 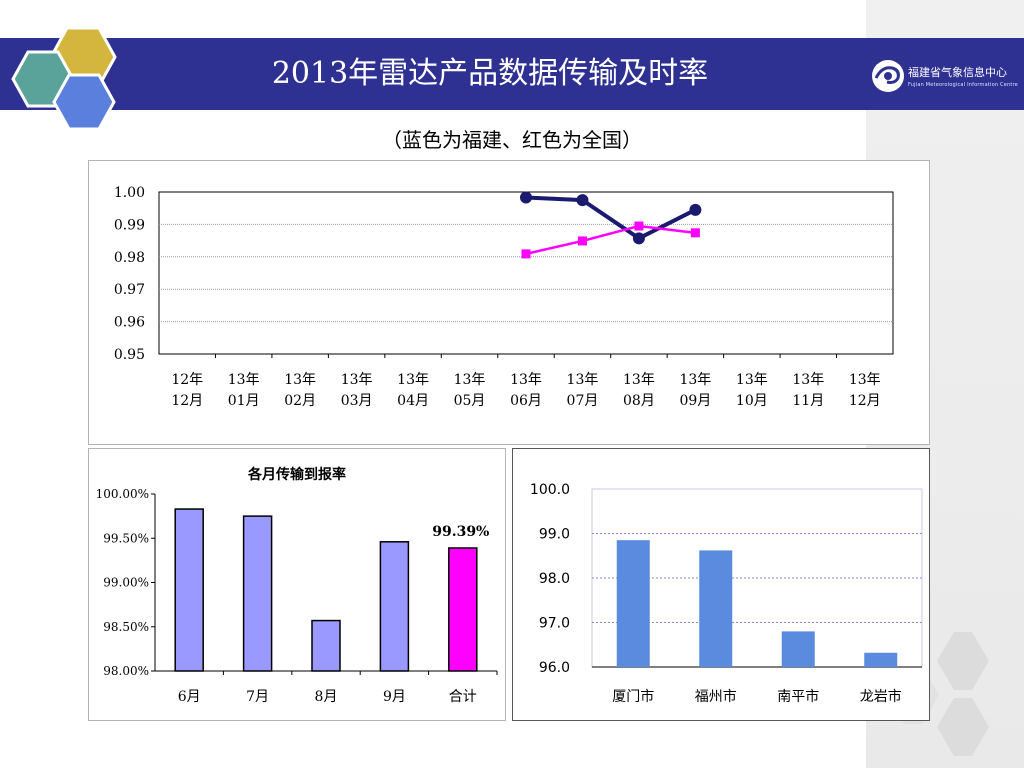 I want to click on page-title: 2013年雷达产品数据传输及时率, so click(x=490, y=73).